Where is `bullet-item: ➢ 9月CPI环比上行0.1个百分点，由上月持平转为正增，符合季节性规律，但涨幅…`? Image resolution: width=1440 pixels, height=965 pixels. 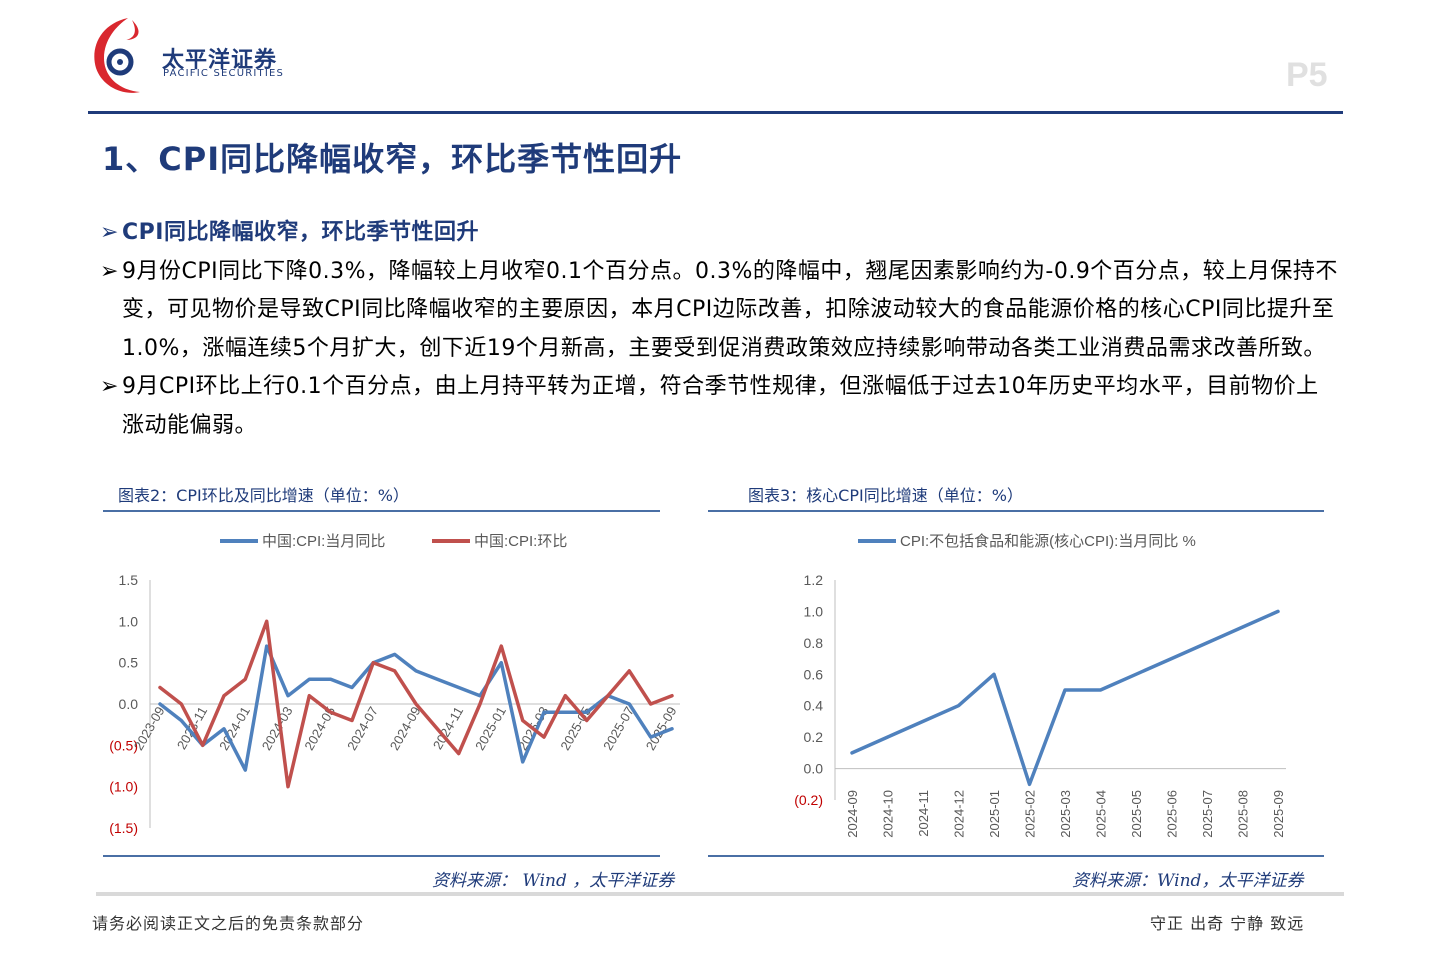
bullet-item: ➢ 9月CPI环比上行0.1个百分点，由上月持平转为正增，符合季节性规律，但涨幅… is located at coordinates (720, 406).